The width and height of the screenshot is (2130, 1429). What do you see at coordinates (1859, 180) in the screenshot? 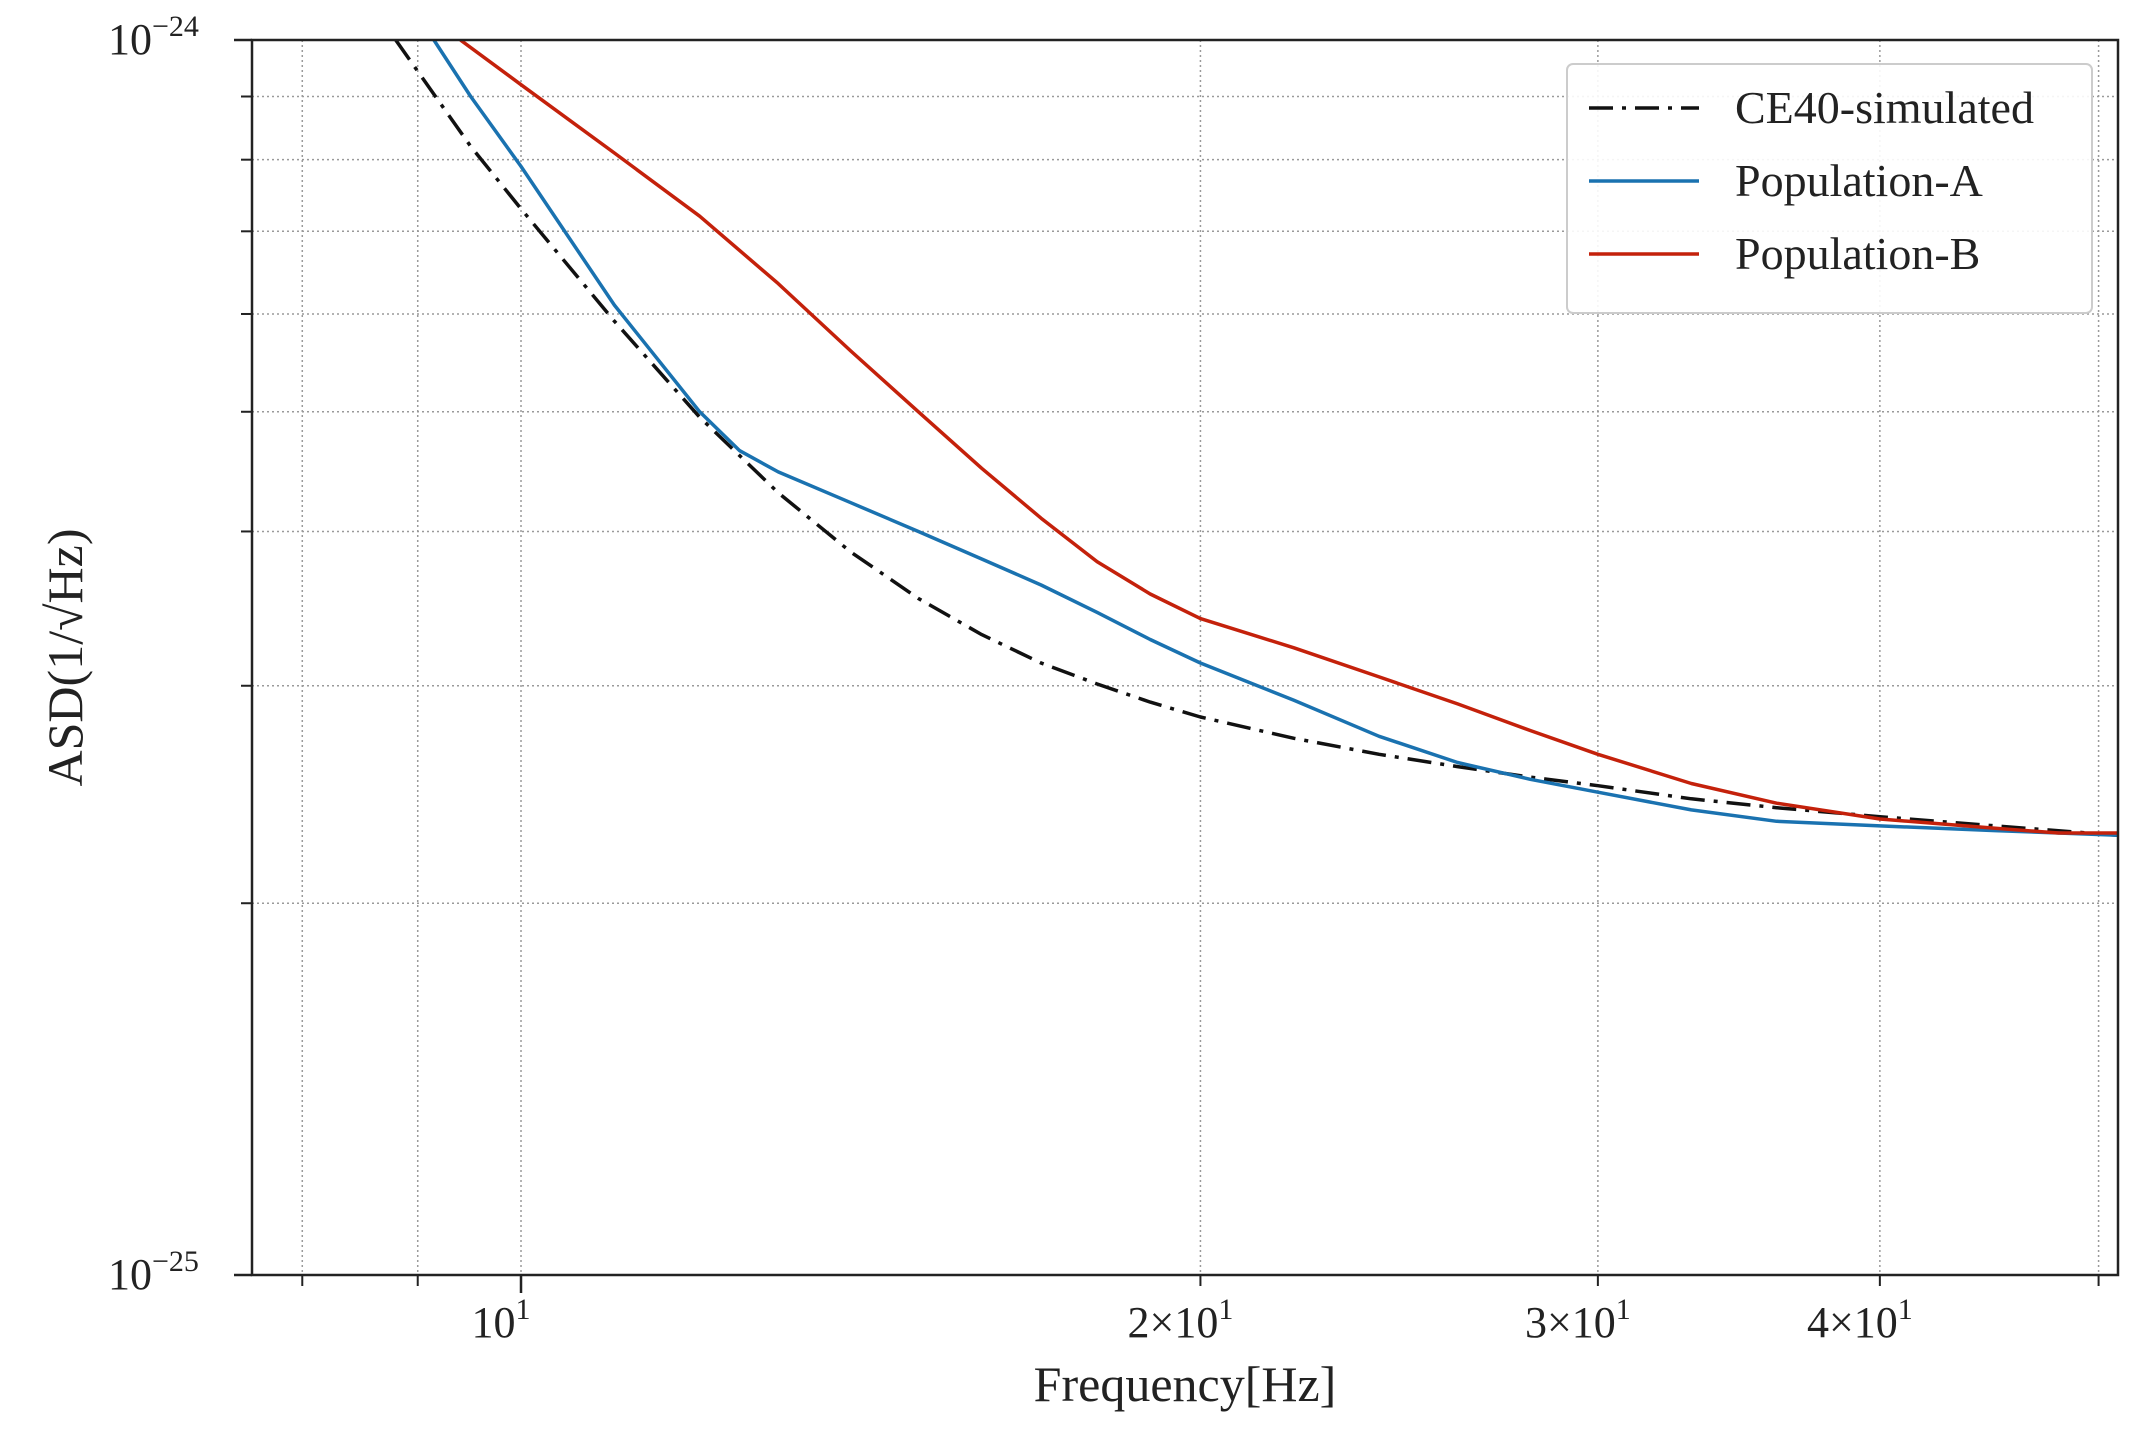
I see `legend-label: Population-A` at bounding box center [1859, 180].